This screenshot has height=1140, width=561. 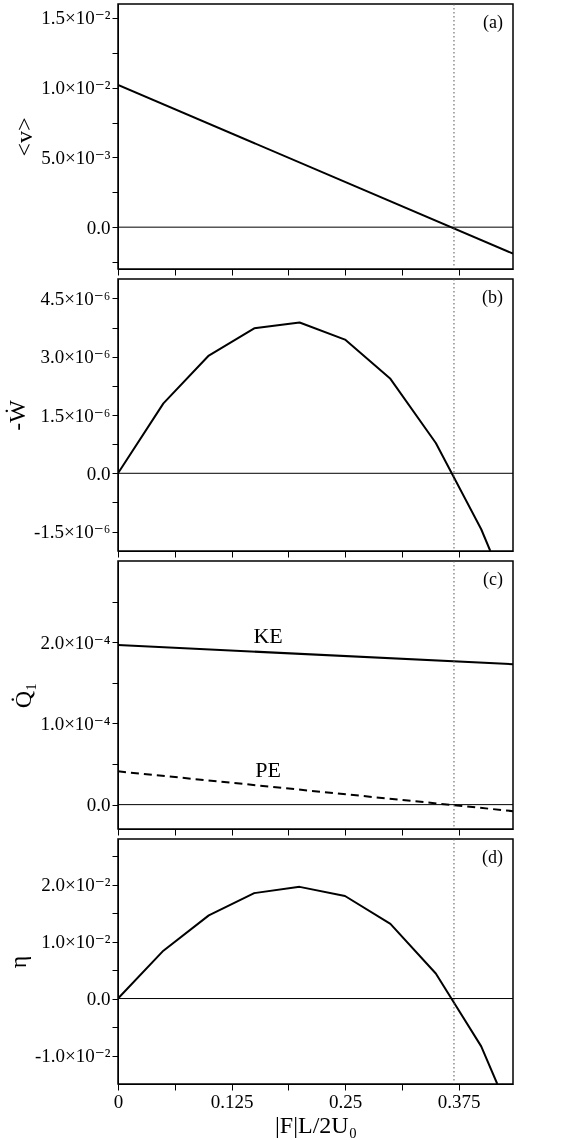 I want to click on x-tick-label: 0.125, so click(x=232, y=1101).